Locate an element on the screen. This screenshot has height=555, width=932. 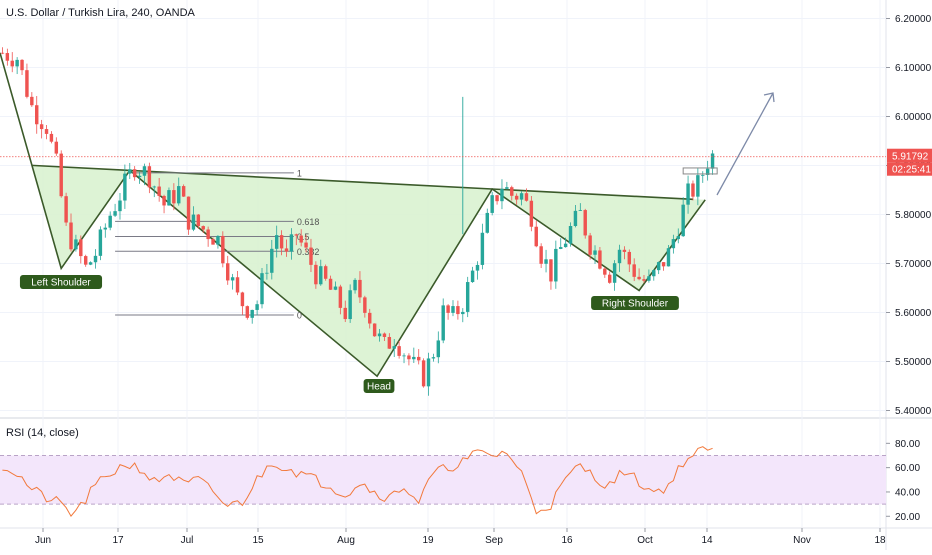
rsi-pane: 80.00 60.00 40.00 20.00 is located at coordinates (460, 481).